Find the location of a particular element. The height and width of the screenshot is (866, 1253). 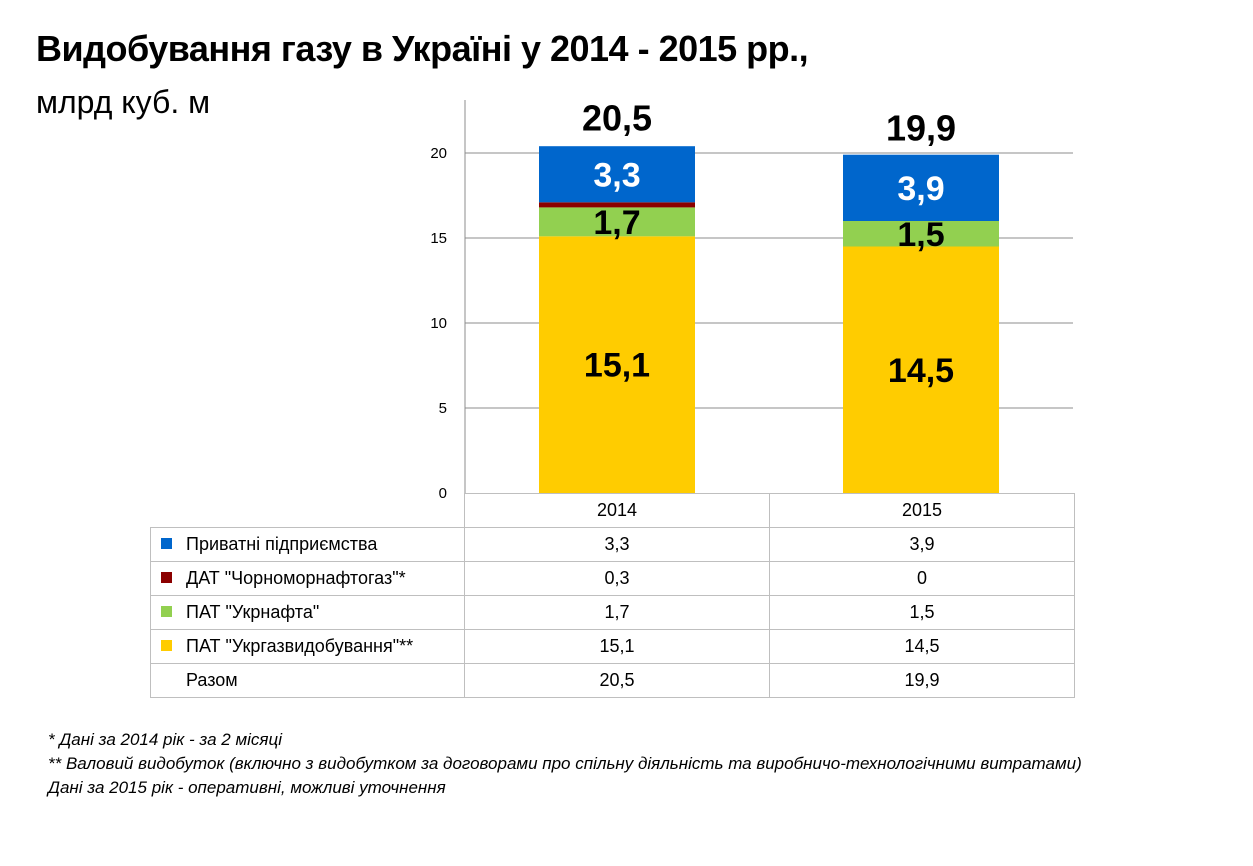

table-row: Приватні підприємства 3,3 3,9 is located at coordinates (612, 544).